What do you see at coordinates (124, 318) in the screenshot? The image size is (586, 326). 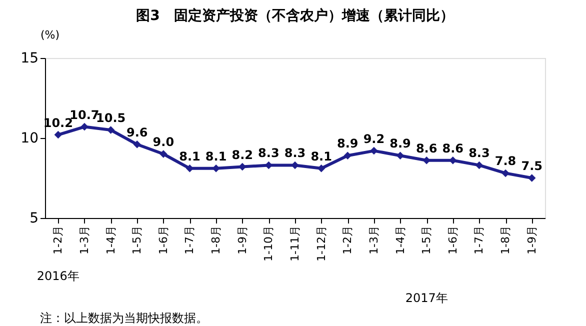 I see `text: 注：以上数据为当期快报数据。` at bounding box center [124, 318].